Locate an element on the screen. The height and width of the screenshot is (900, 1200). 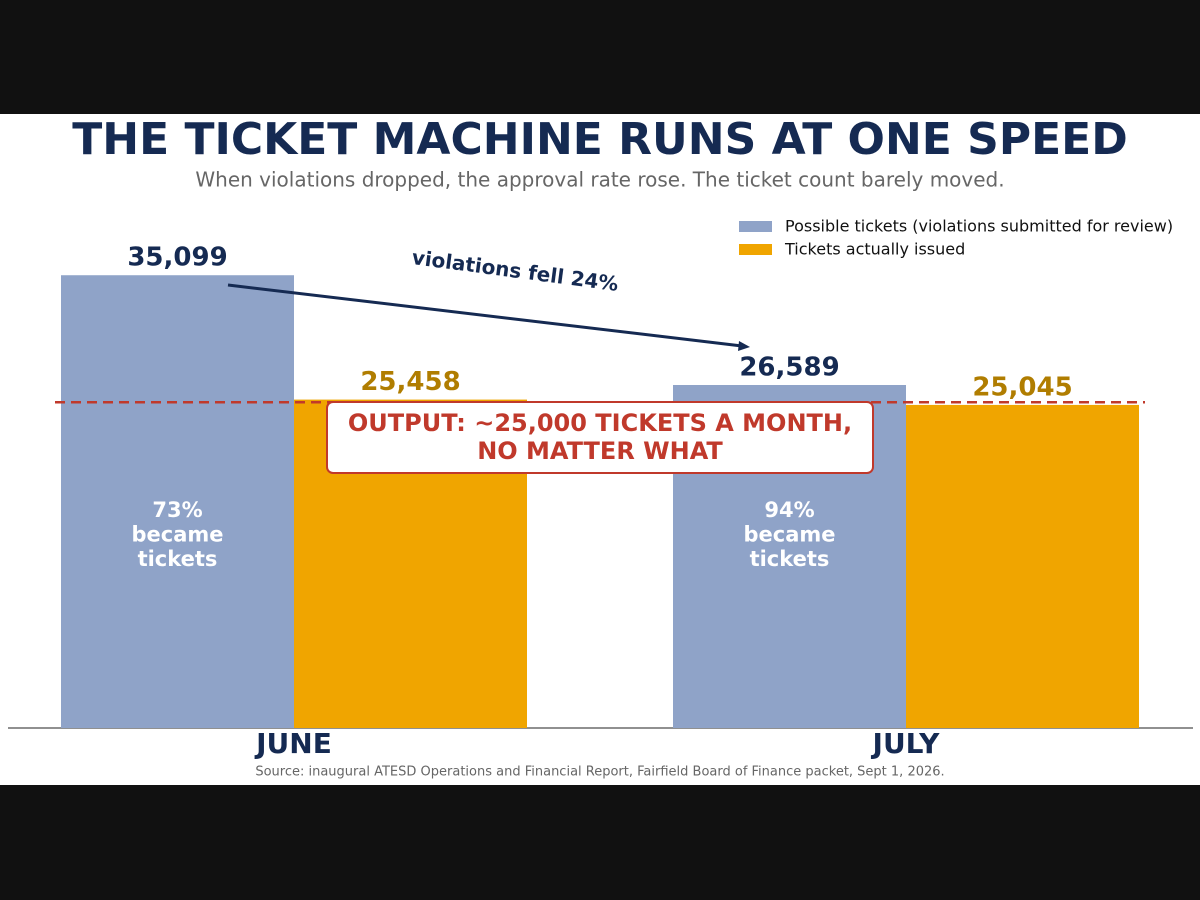
inner-label: 94% is located at coordinates (789, 510).